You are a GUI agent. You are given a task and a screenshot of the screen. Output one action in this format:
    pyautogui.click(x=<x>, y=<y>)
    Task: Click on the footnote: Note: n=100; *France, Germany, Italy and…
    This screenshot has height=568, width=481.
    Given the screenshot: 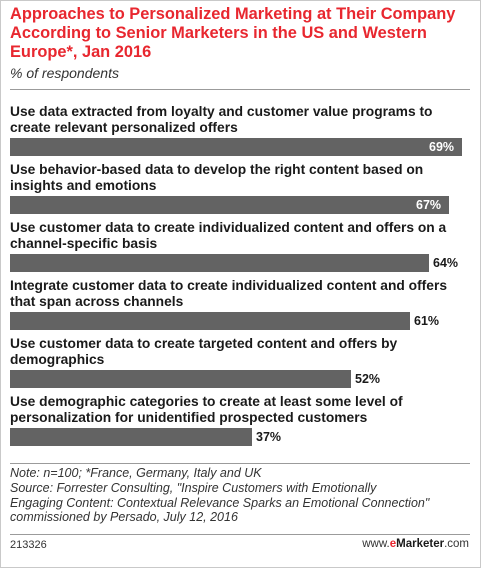 What is the action you would take?
    pyautogui.click(x=241, y=495)
    